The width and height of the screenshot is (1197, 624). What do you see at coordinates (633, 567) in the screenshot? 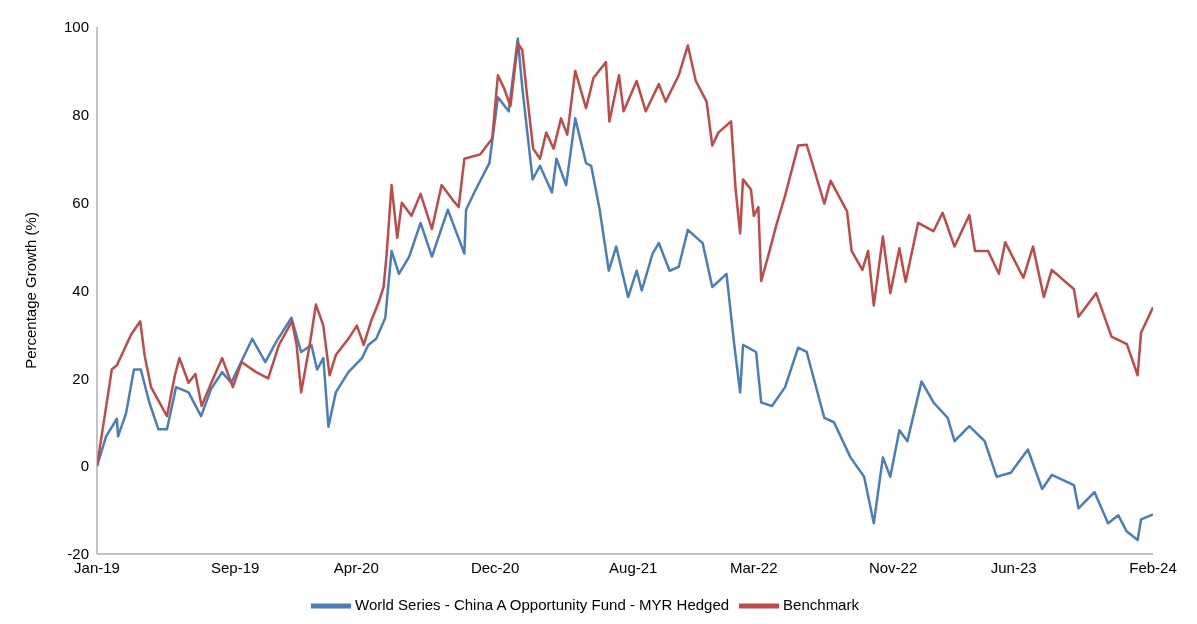
I see `x-tick-label: Aug-21` at bounding box center [633, 567].